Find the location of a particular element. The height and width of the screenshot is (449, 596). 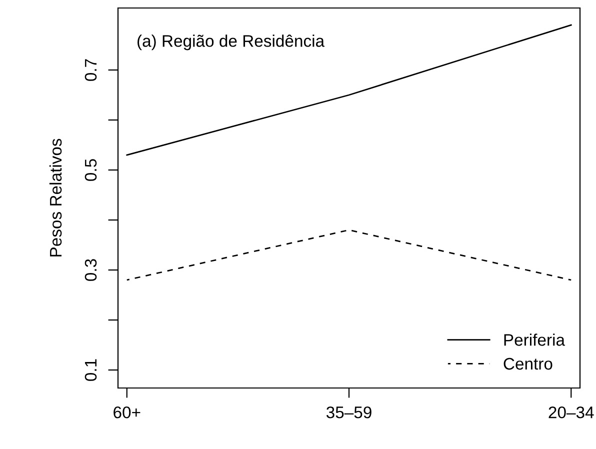

x-tick-label: 60+ is located at coordinates (127, 412).